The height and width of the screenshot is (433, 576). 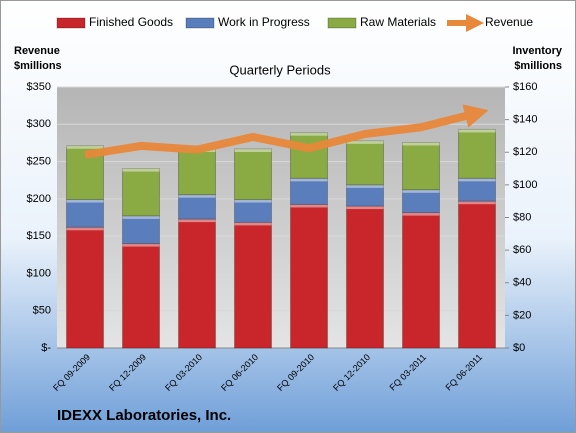 What do you see at coordinates (131, 22) in the screenshot?
I see `legend-label: Finished Goods` at bounding box center [131, 22].